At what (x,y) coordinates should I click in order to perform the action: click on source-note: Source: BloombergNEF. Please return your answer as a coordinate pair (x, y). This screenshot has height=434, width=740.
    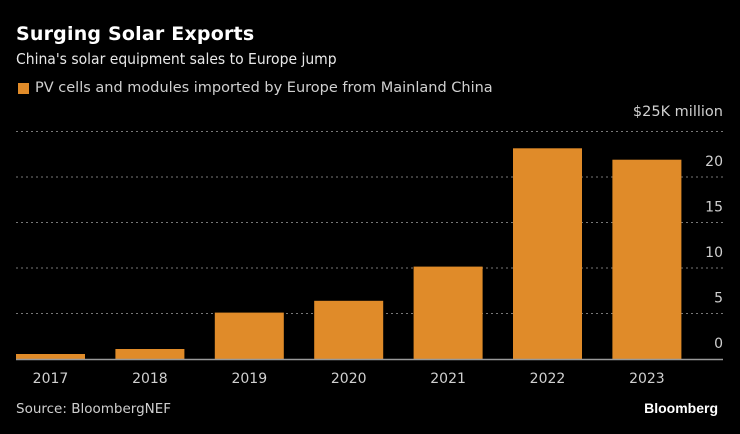
    Looking at the image, I should click on (94, 409).